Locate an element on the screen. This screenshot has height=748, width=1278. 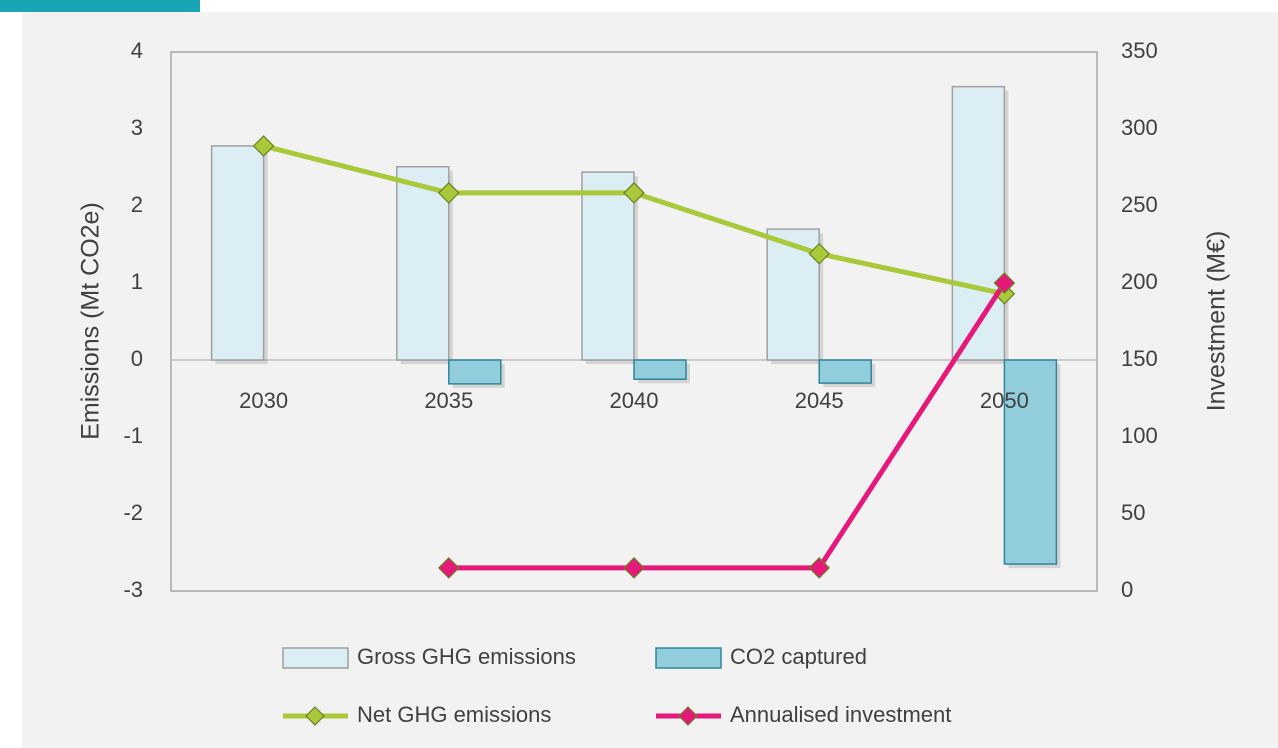
legend-label: CO2 captured is located at coordinates (798, 656).